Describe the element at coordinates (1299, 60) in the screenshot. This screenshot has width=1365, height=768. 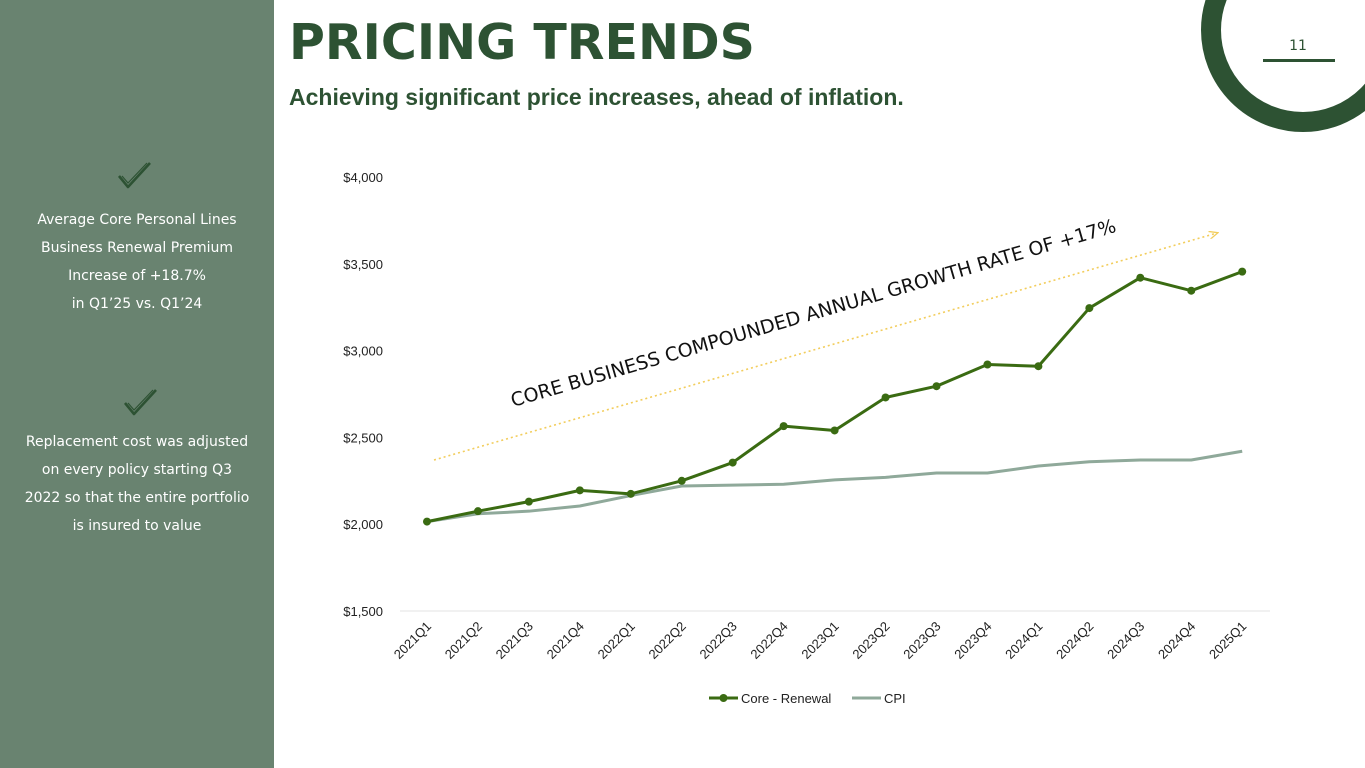
I see `page-number-underline` at that location.